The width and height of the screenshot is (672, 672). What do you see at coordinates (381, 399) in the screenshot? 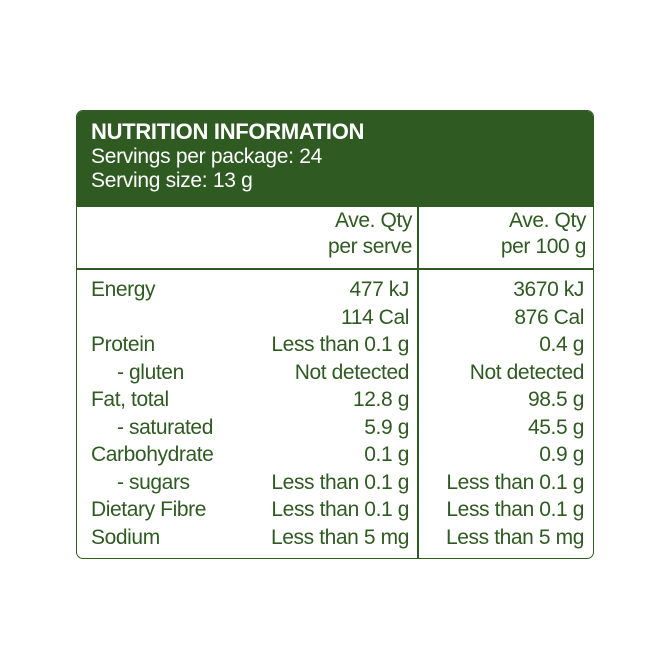
I see `value-per-serve: 12.8 g` at bounding box center [381, 399].